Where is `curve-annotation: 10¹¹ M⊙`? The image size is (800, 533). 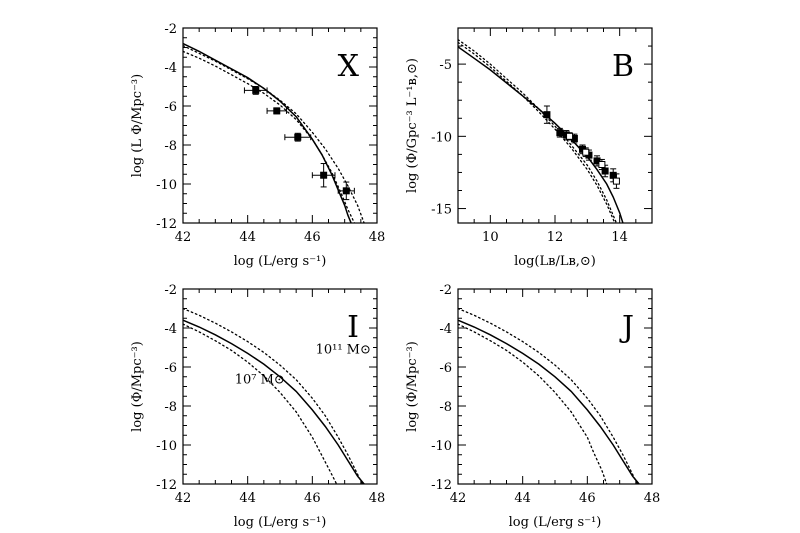 curve-annotation: 10¹¹ M⊙ is located at coordinates (343, 349).